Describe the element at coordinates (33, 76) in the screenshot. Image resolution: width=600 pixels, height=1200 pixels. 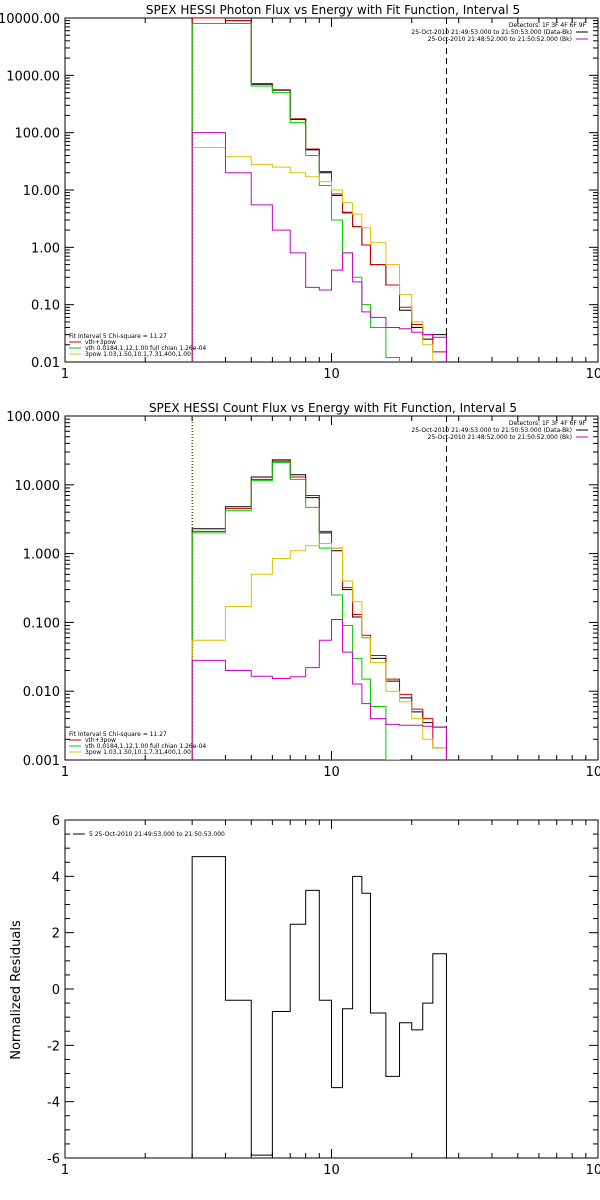
I see `y-tick-label: 1000.00` at that location.